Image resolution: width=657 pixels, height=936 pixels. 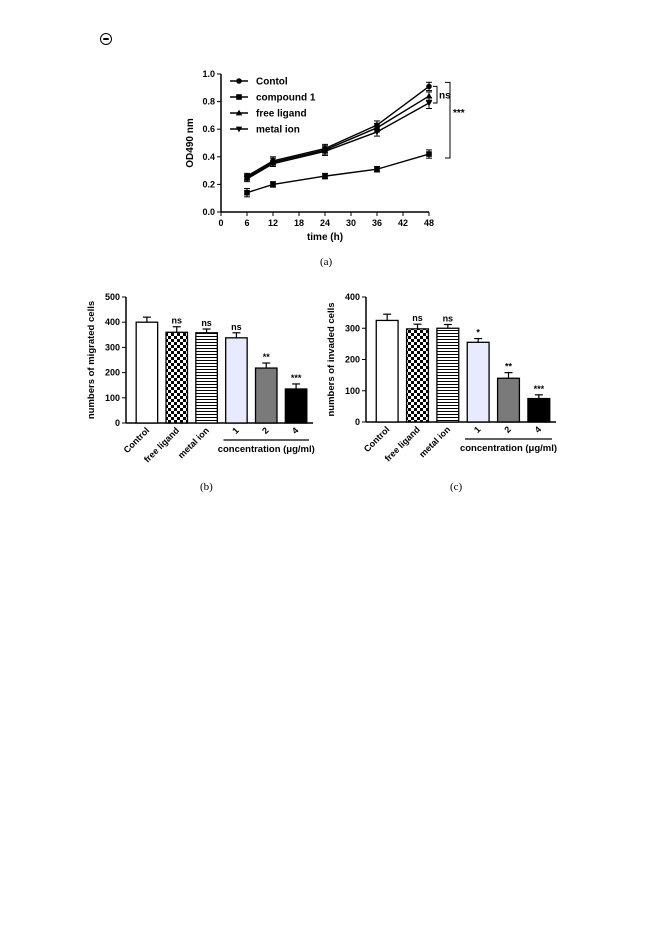 I want to click on category-label-b: 2, so click(x=265, y=430).